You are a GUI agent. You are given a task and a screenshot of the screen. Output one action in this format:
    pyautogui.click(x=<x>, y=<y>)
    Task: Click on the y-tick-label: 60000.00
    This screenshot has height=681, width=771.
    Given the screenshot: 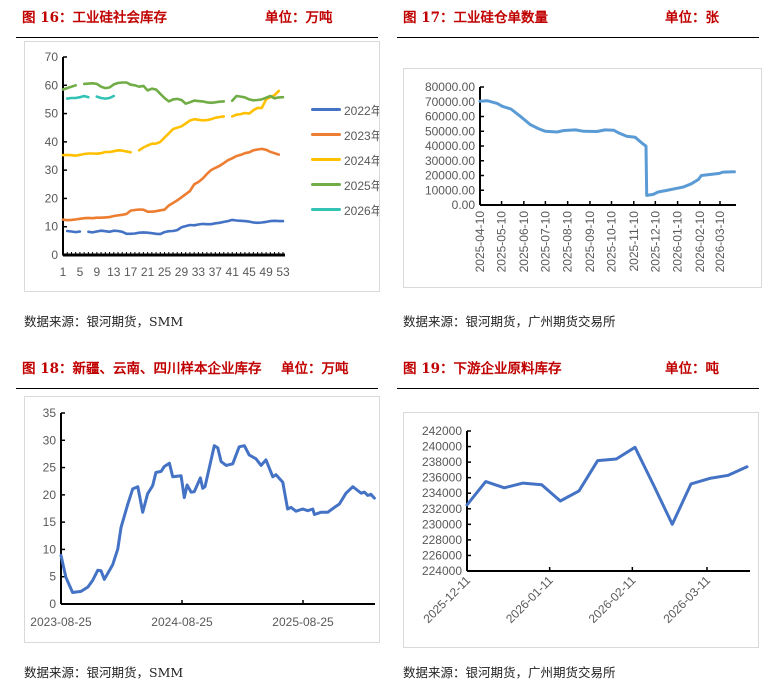 What is the action you would take?
    pyautogui.click(x=450, y=117)
    